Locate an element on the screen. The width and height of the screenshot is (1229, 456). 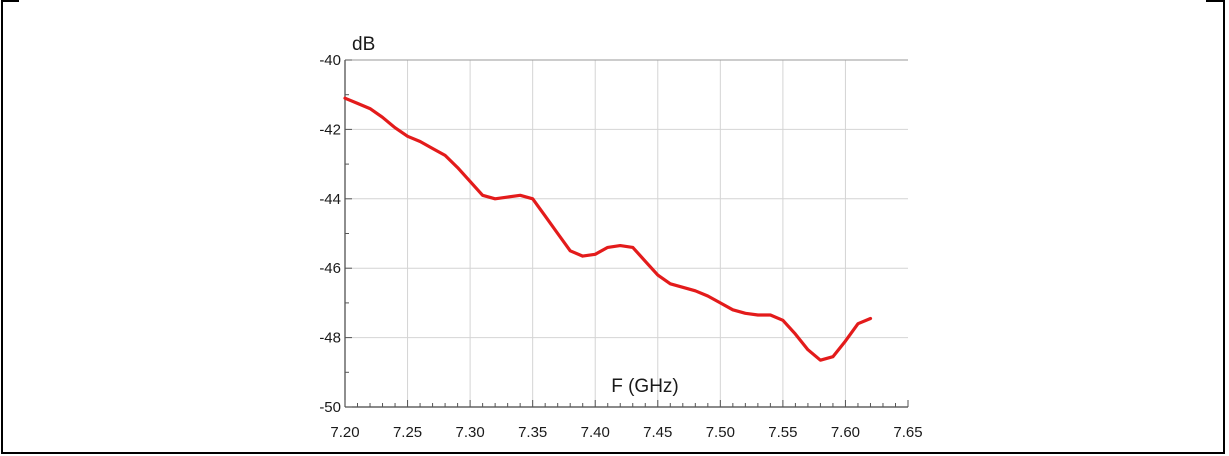
y-tick-label: -48 is located at coordinates (330, 338).